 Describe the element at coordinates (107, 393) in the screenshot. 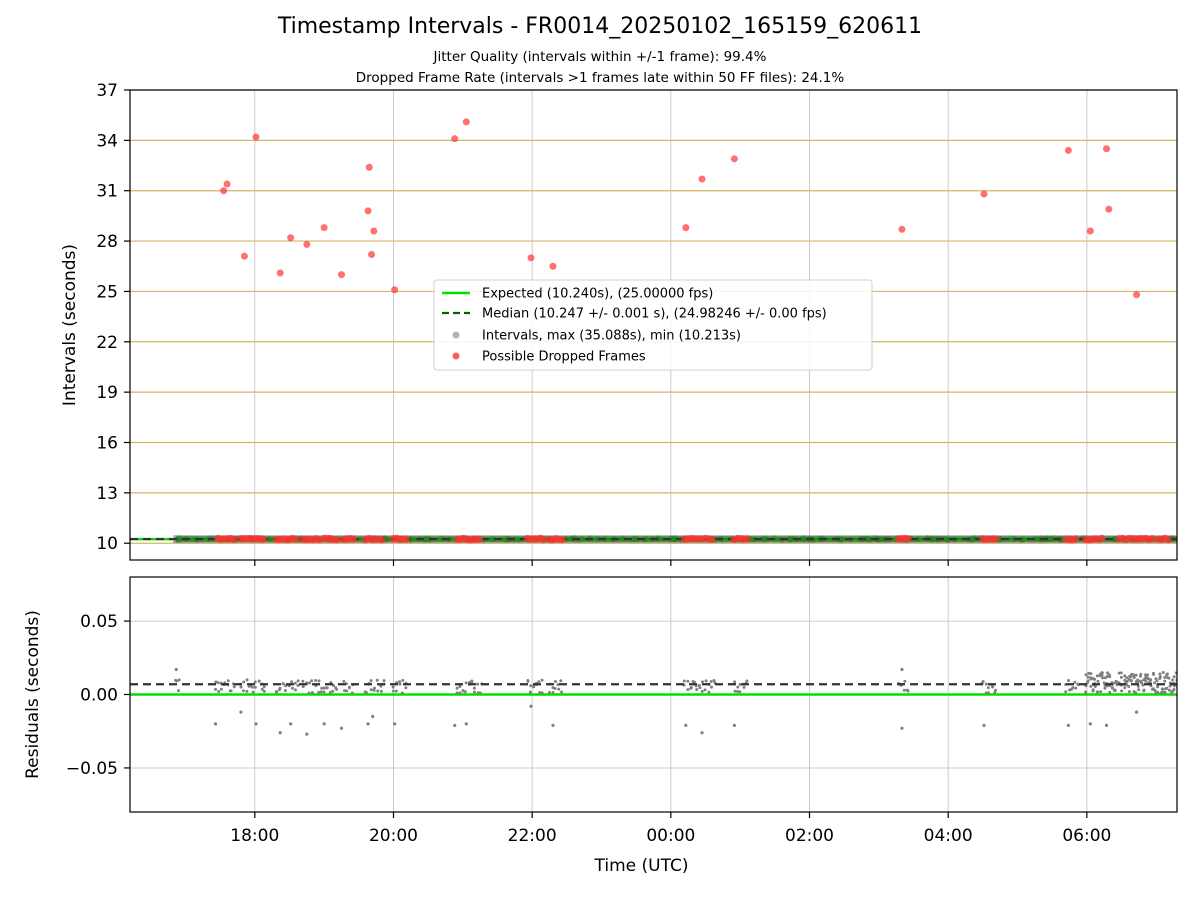

I see `y-tick-label-top: 19` at that location.